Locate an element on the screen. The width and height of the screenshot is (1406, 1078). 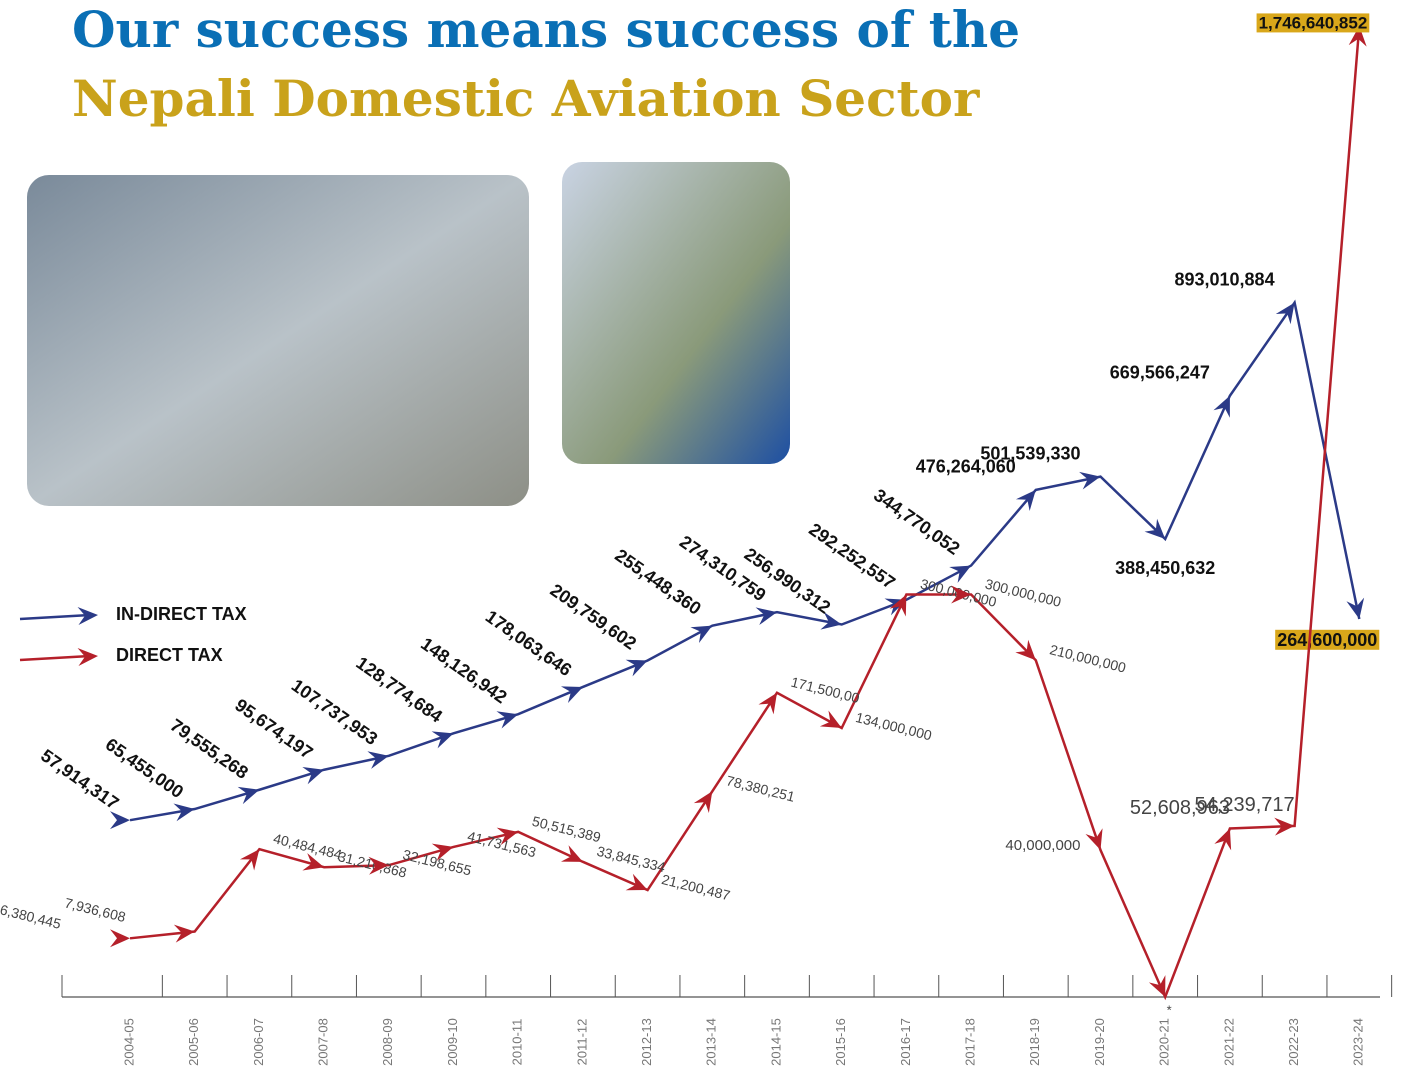
x-tick-label: 2011-12 is located at coordinates (581, 1042).